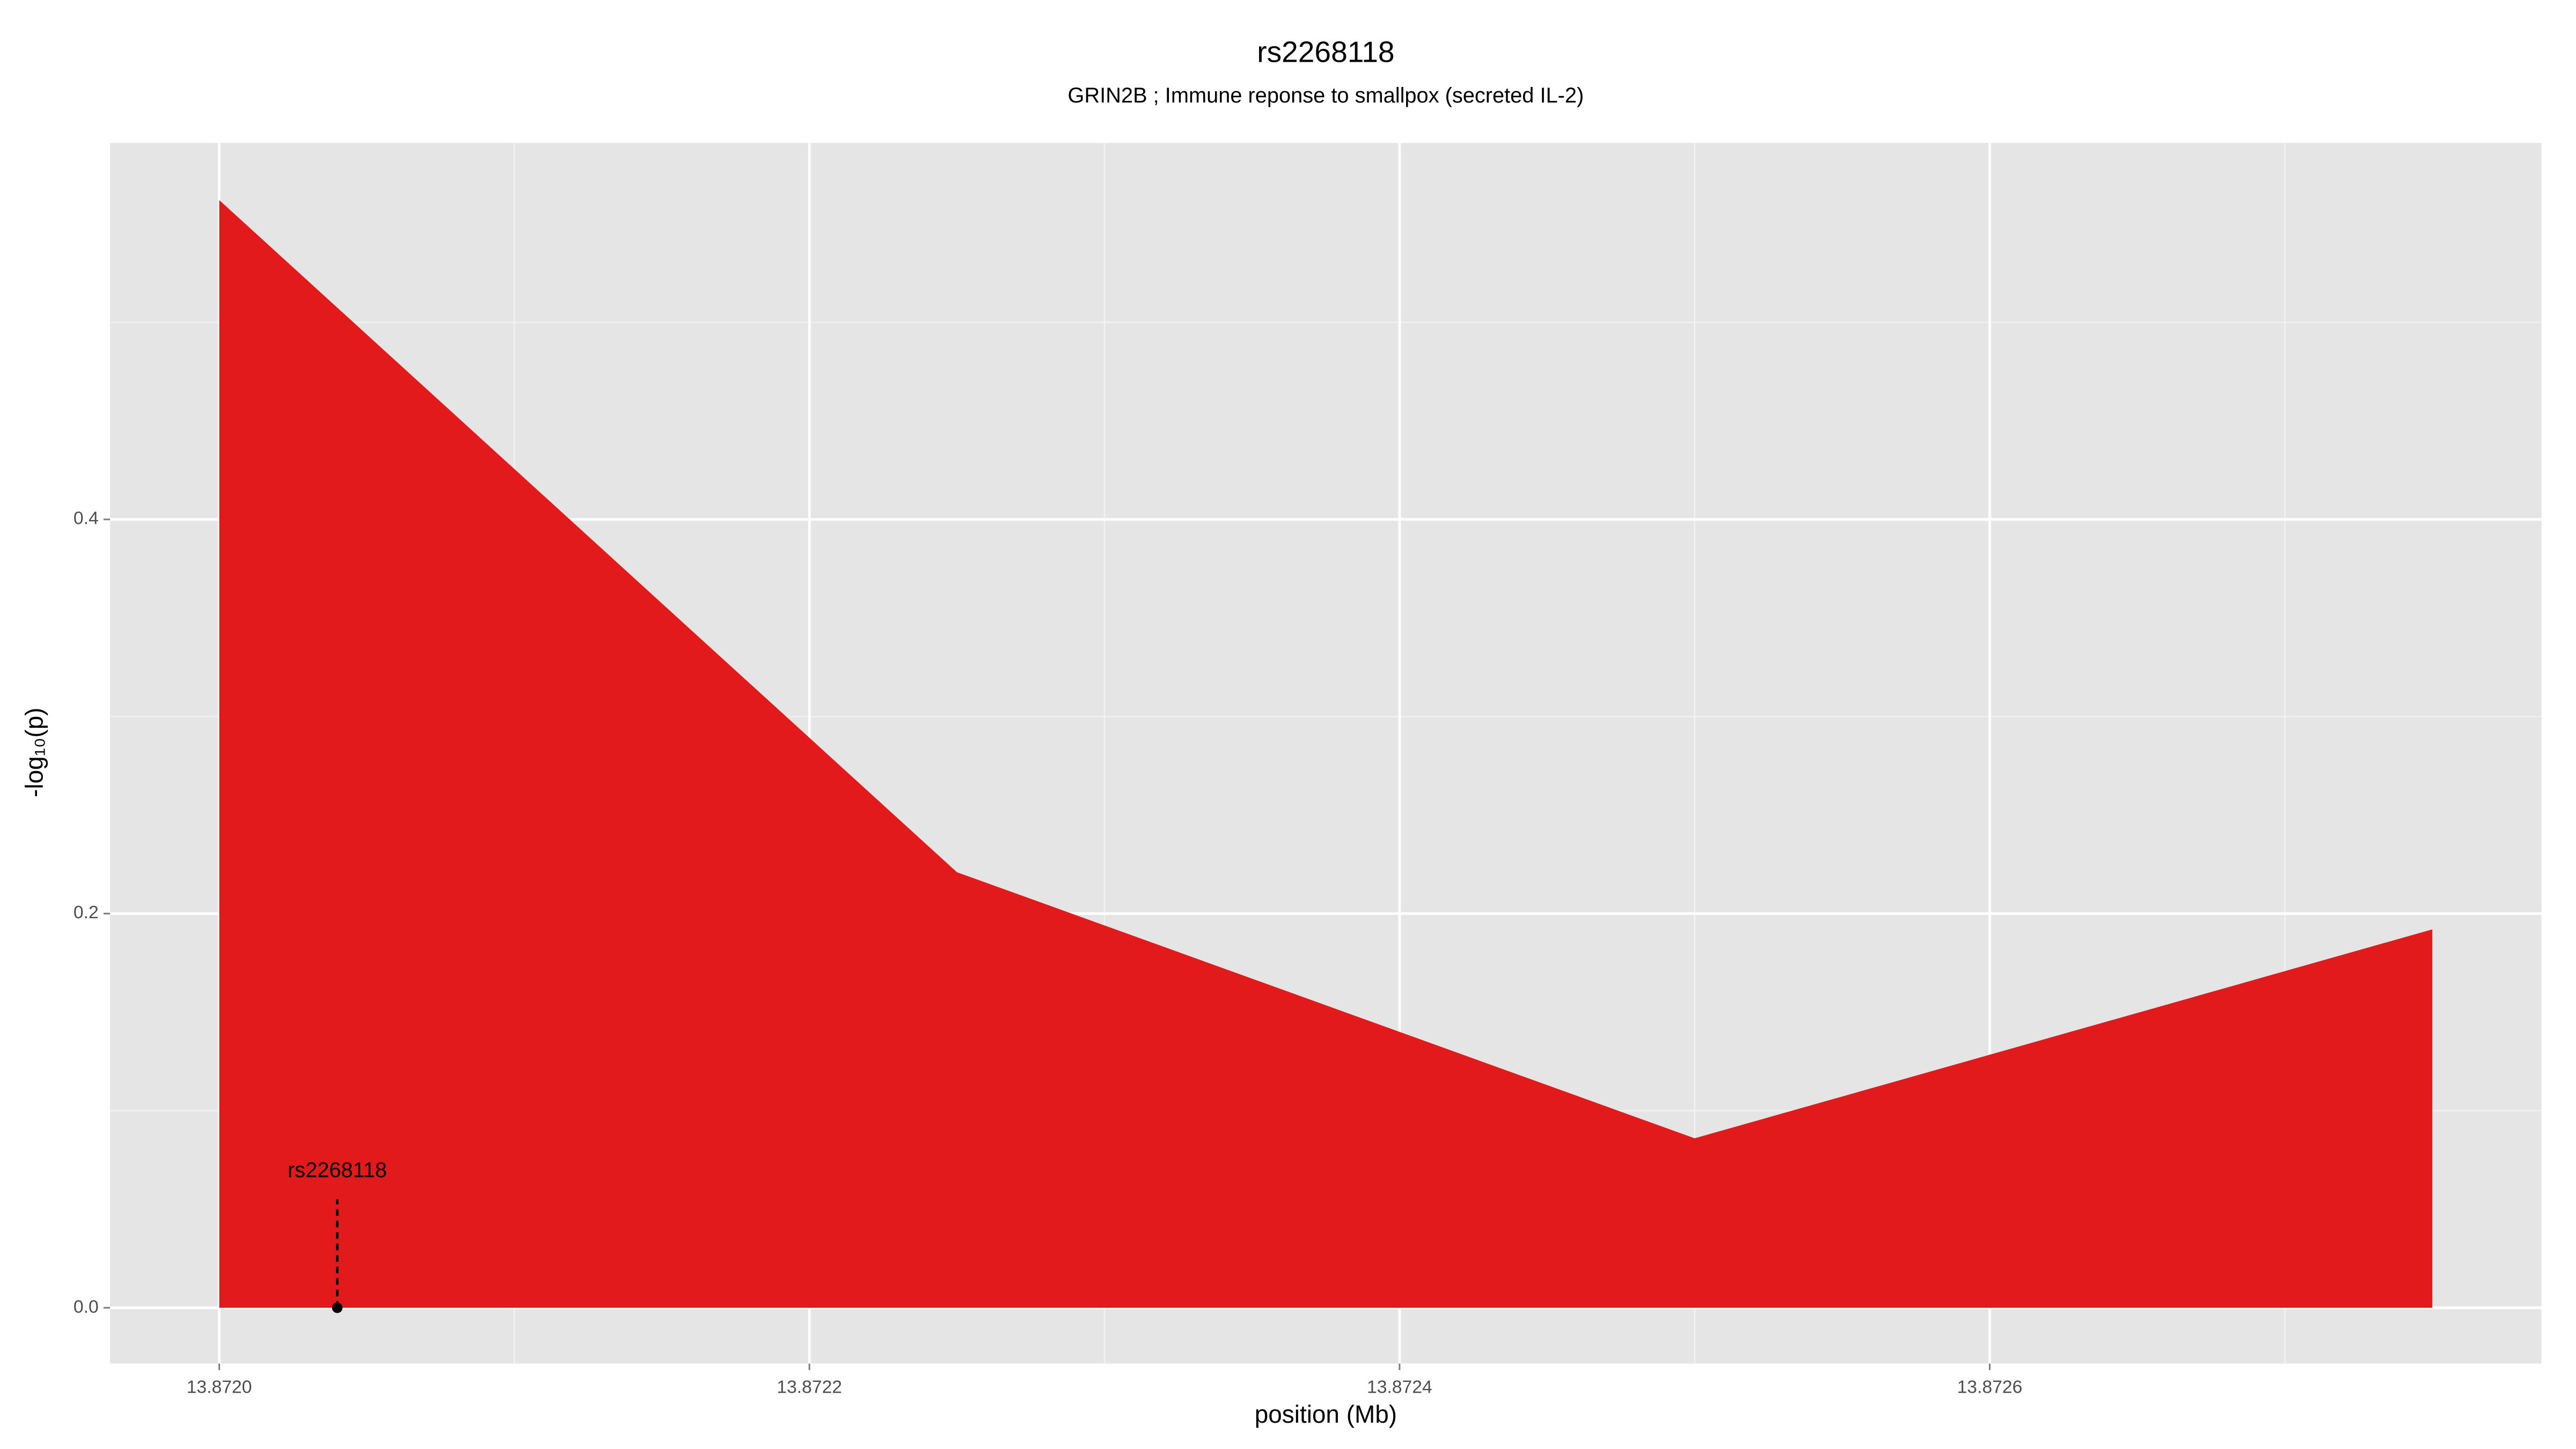 The image size is (2576, 1449). I want to click on y-tick-label: 0.2, so click(86, 913).